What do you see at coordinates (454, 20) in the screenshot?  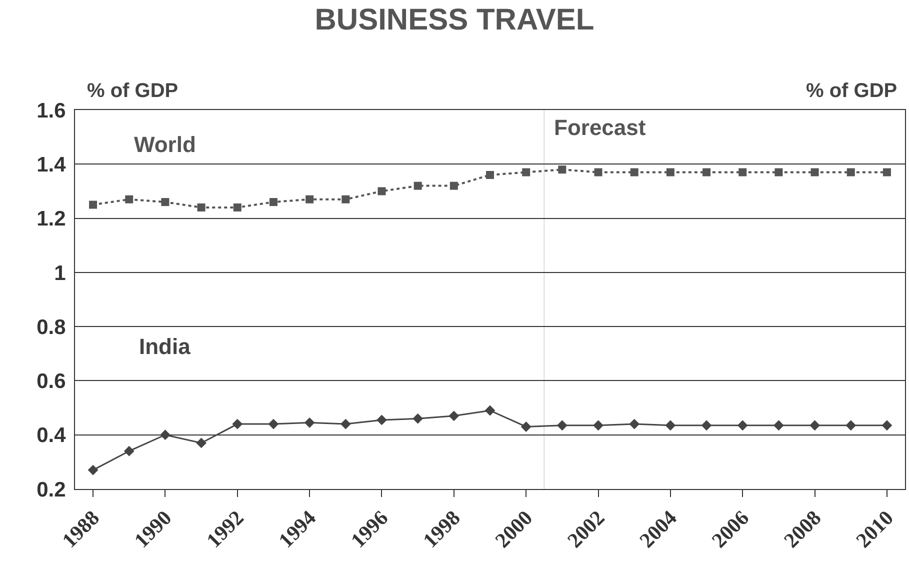 I see `chart-title: BUSINESS TRAVEL` at bounding box center [454, 20].